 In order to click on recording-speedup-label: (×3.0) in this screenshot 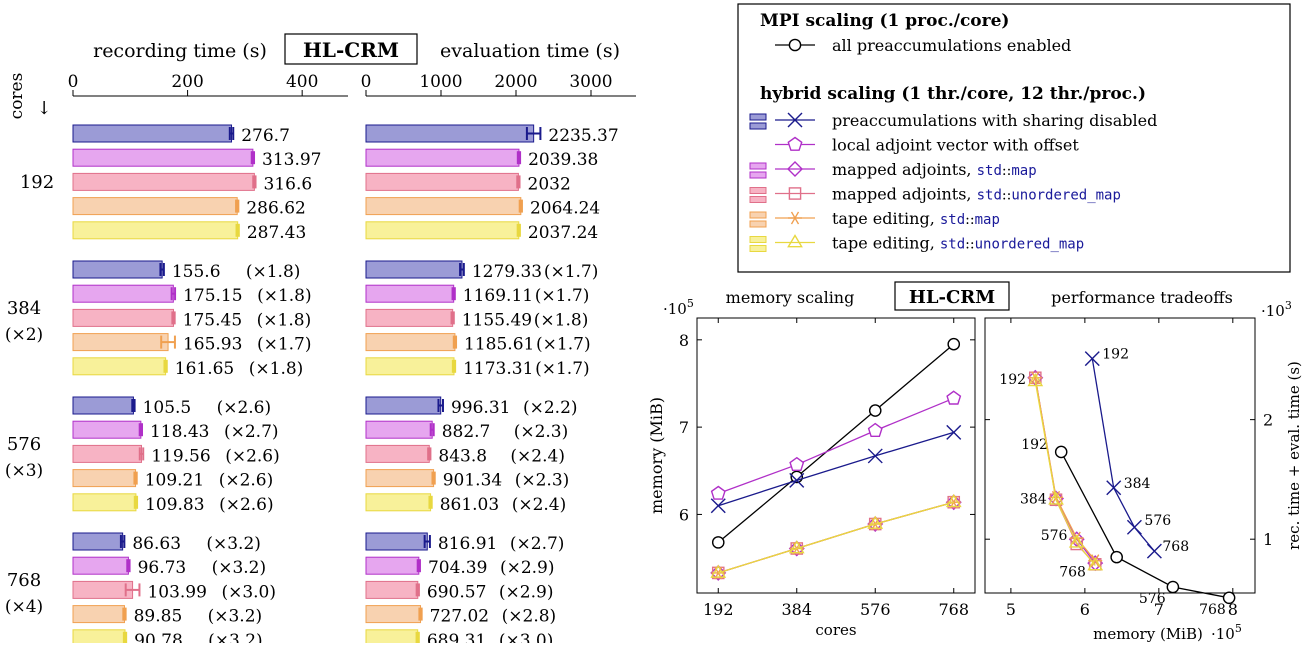, I will do `click(248, 592)`.